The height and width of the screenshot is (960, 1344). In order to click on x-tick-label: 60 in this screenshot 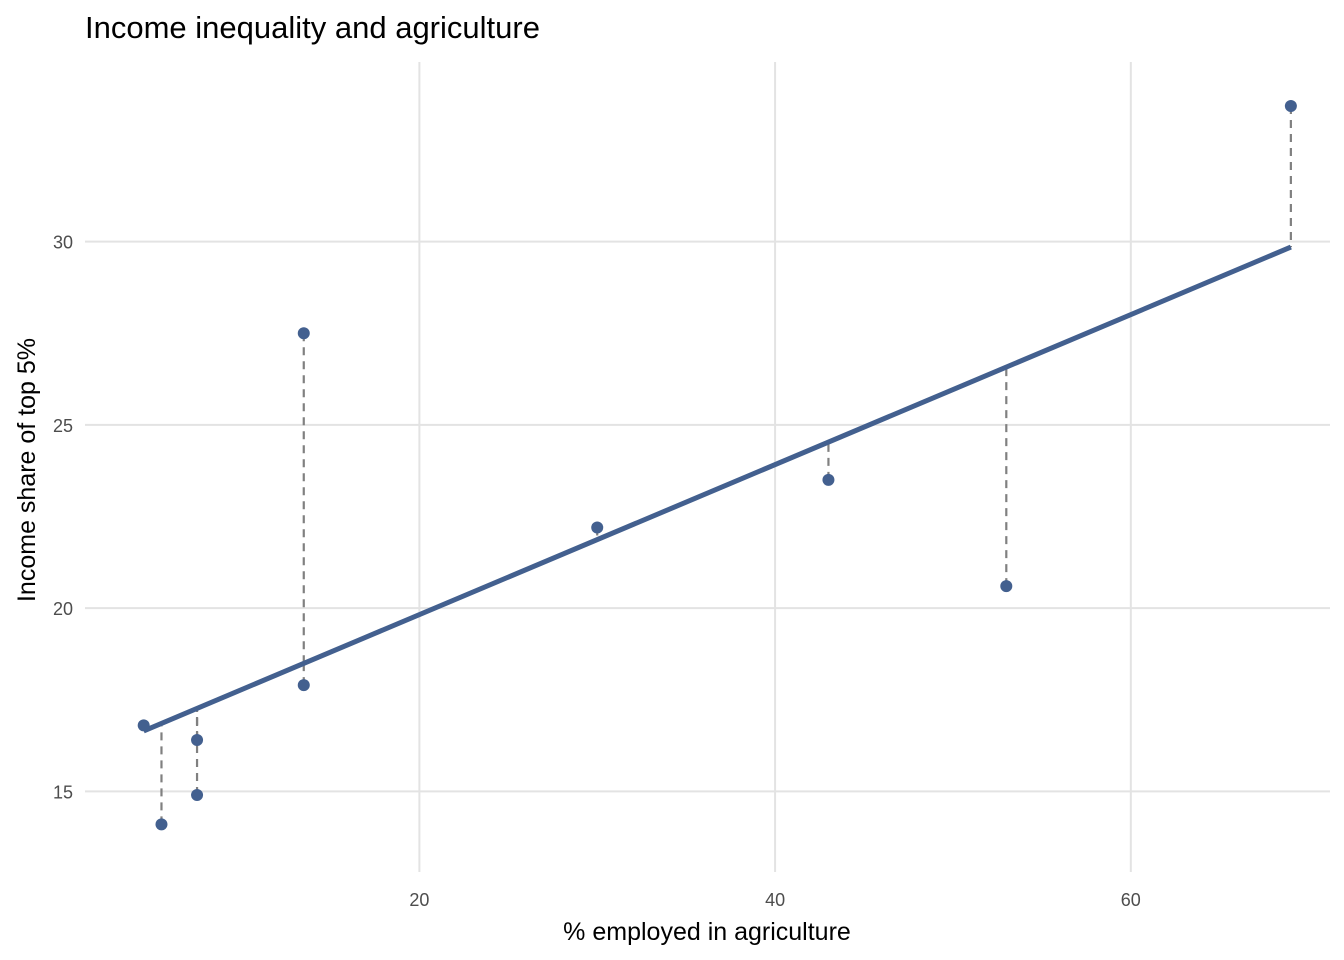, I will do `click(1131, 900)`.